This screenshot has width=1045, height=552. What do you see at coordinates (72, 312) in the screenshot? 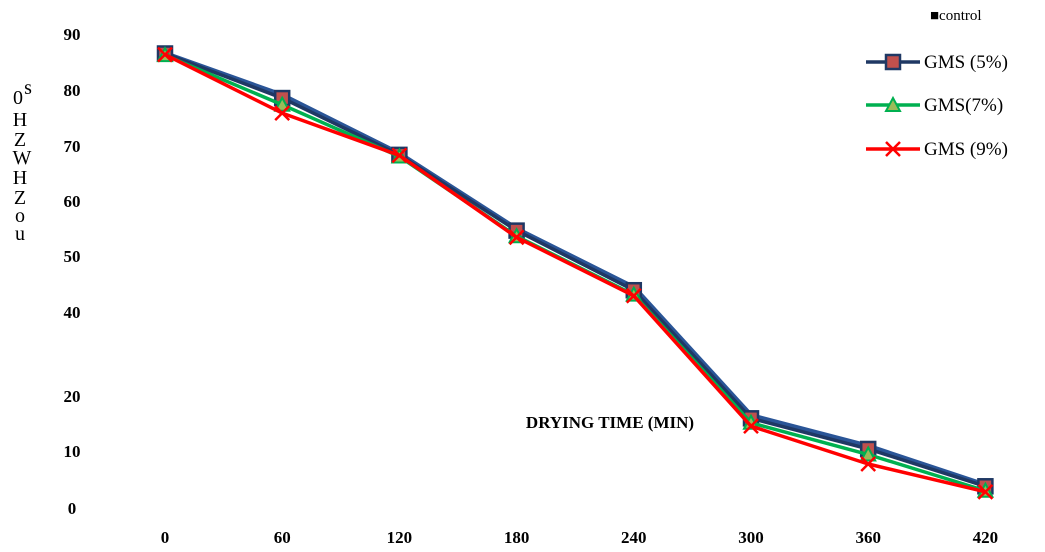
I see `y-tick-label: 40` at bounding box center [72, 312].